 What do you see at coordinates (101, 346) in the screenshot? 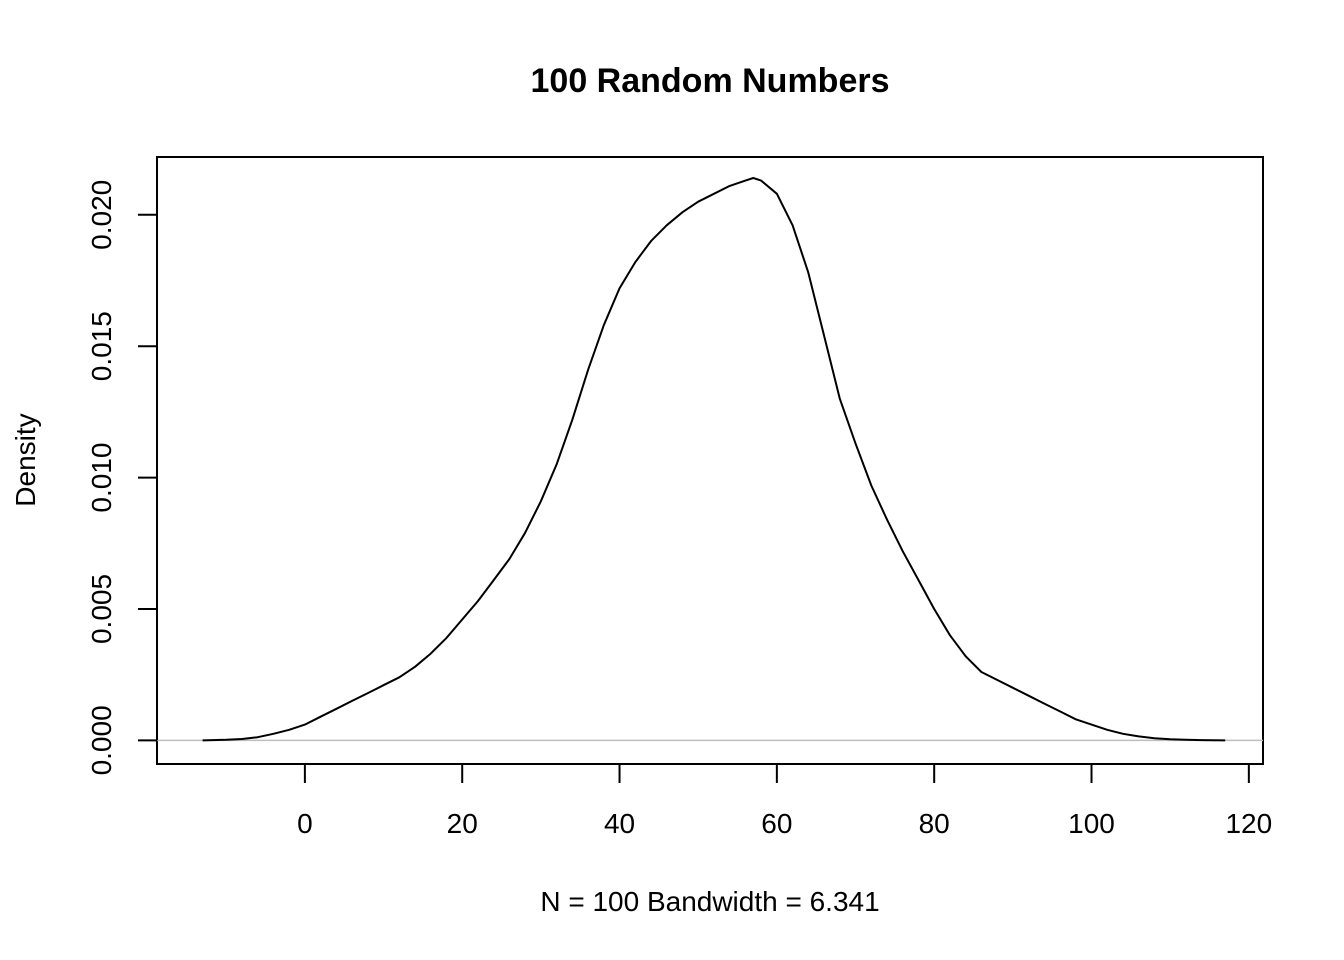
I see `y-tick-label: 0.015` at bounding box center [101, 346].